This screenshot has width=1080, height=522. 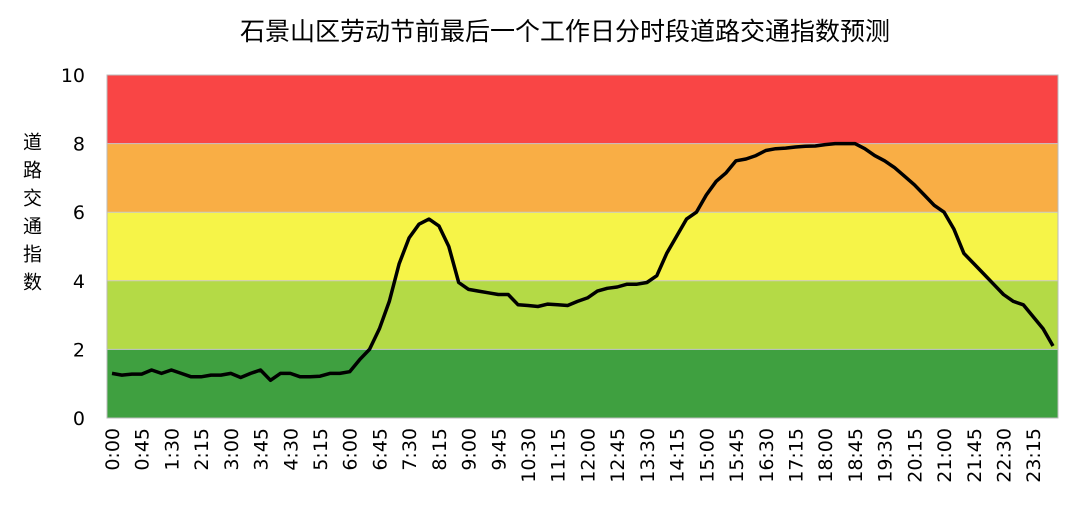 What do you see at coordinates (499, 449) in the screenshot?
I see `x-tick-label: 9:45` at bounding box center [499, 449].